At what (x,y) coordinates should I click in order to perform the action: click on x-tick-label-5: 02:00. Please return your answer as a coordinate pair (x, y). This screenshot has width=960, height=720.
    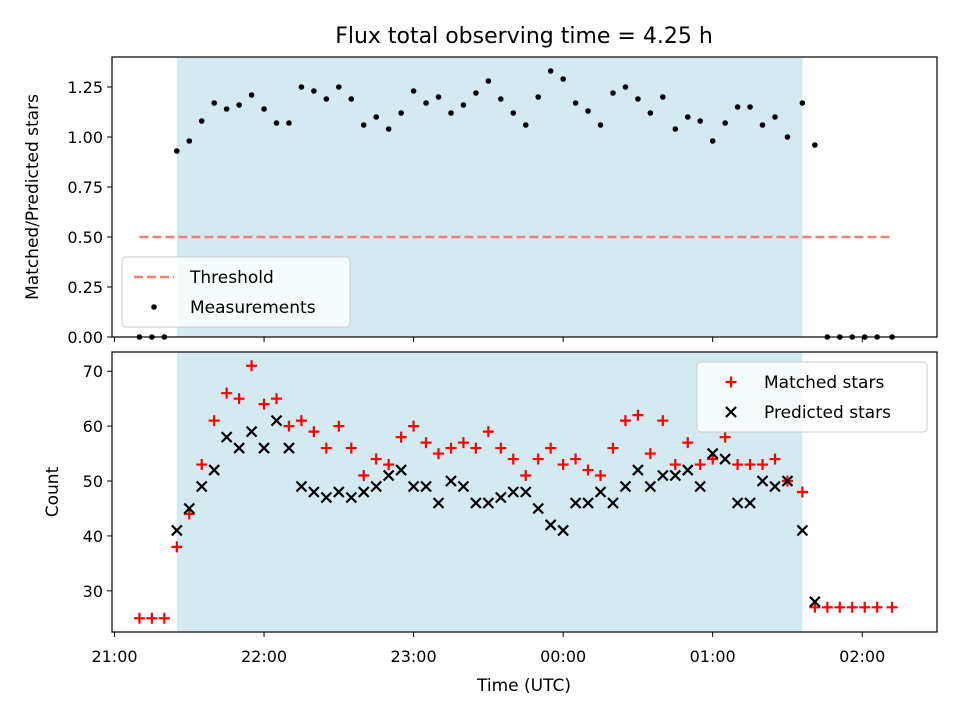
    Looking at the image, I should click on (862, 656).